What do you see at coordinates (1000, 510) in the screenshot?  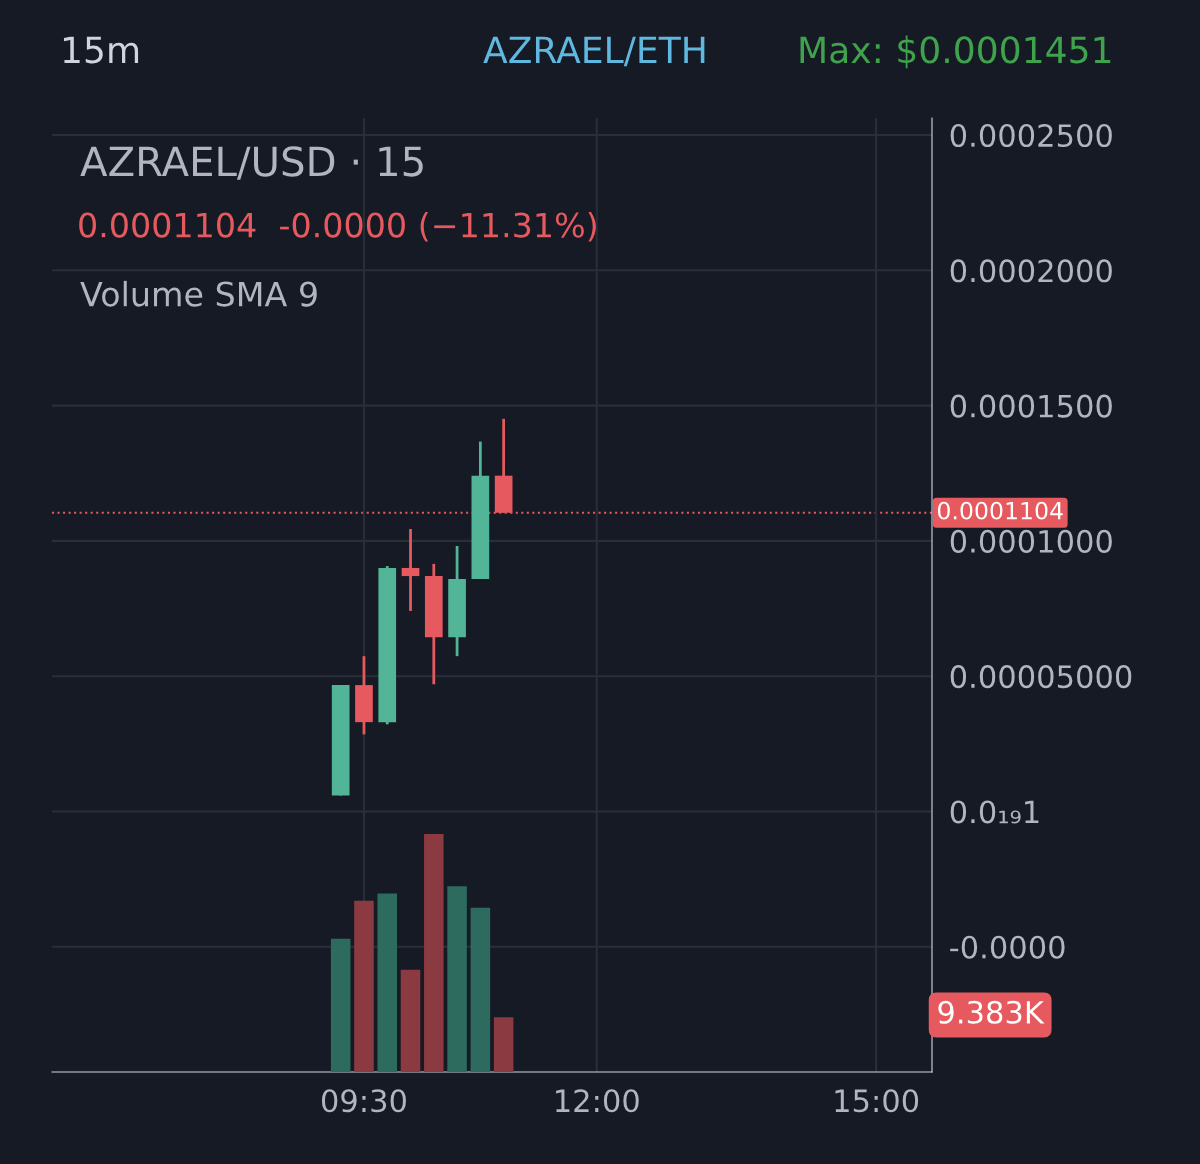 I see `ref-line-label: 0.0001104` at bounding box center [1000, 510].